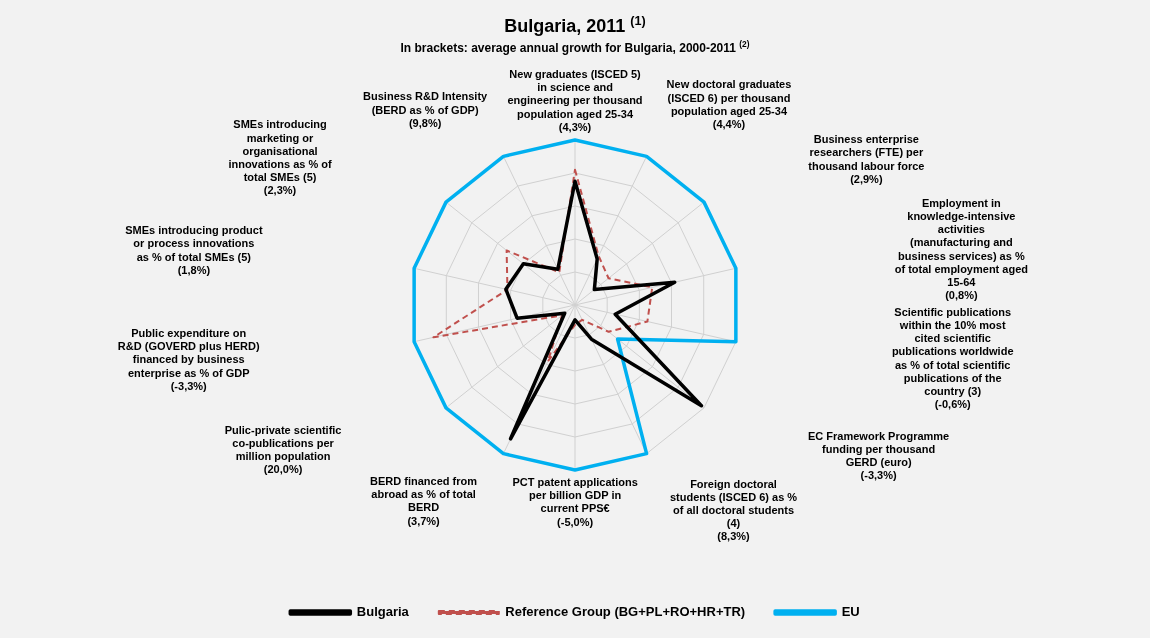  I want to click on spoke-label: Pulic-private scientific co-publications per million population (20,0%), so click(283, 450).